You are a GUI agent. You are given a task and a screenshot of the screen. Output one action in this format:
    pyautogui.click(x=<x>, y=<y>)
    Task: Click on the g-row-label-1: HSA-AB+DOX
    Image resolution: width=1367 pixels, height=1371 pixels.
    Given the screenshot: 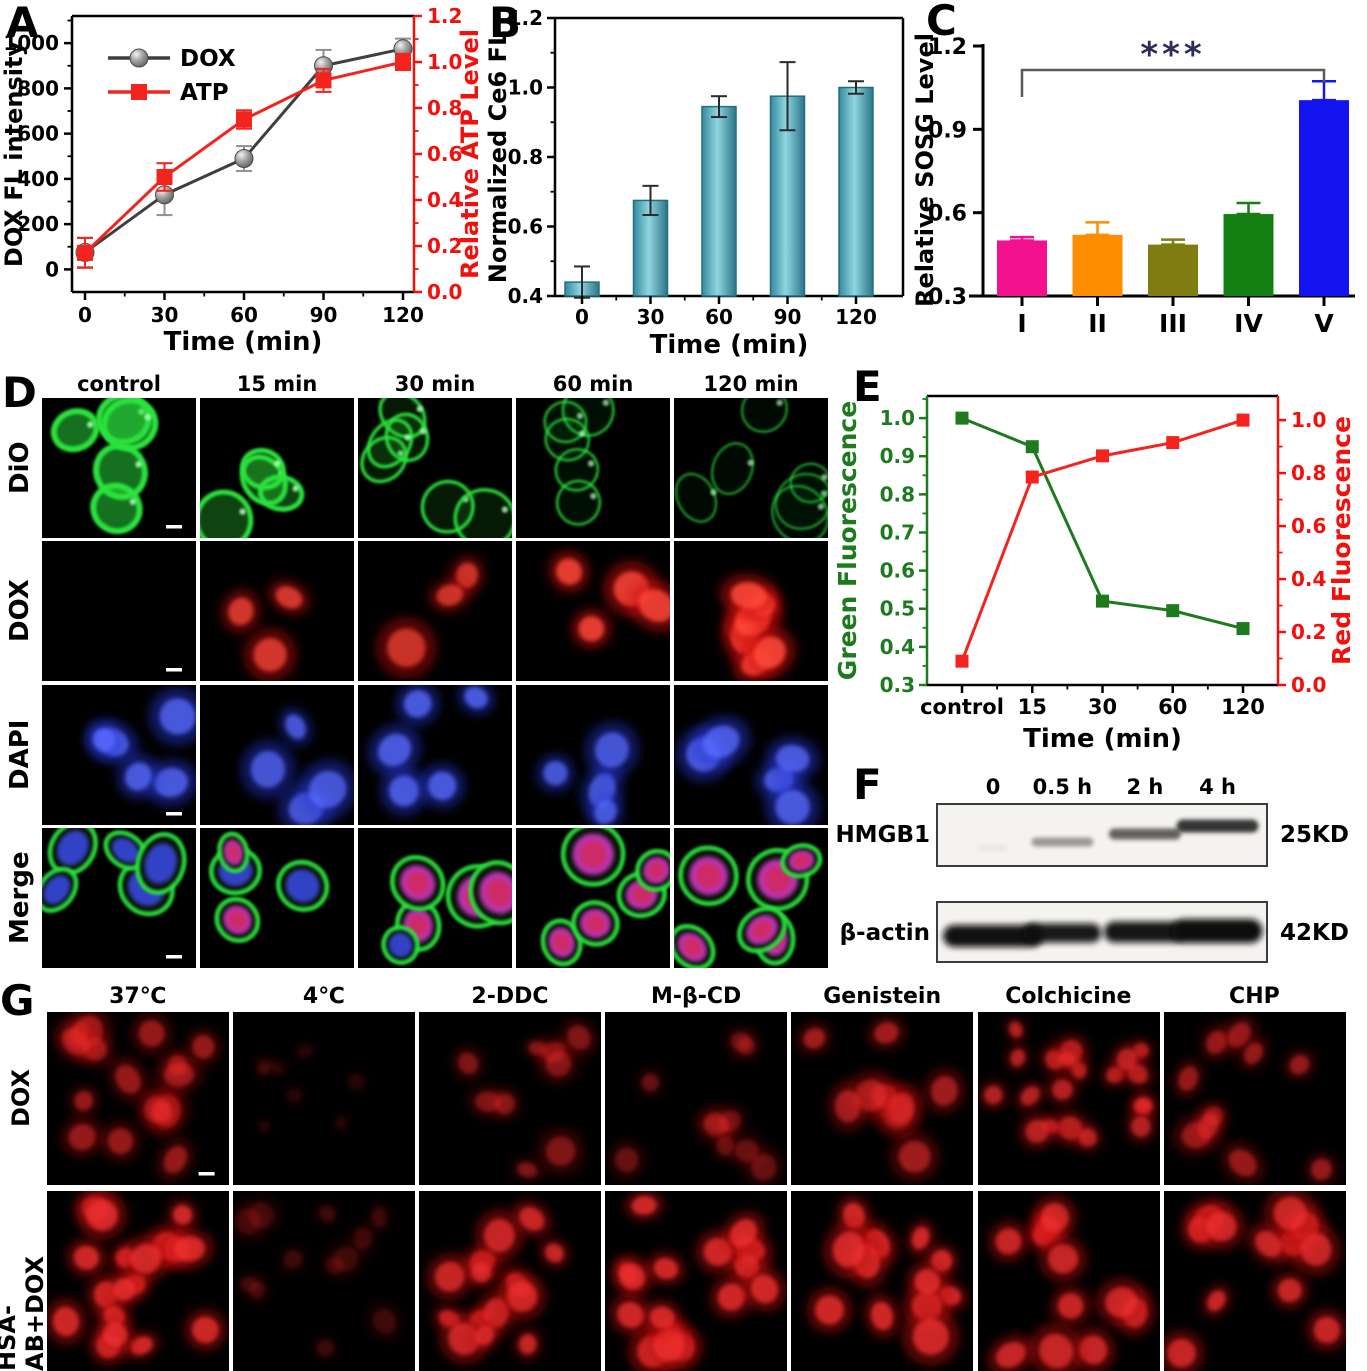 What is the action you would take?
    pyautogui.click(x=24, y=1313)
    